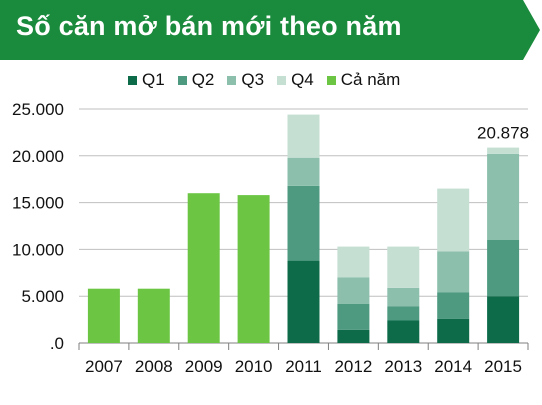  What do you see at coordinates (403, 267) in the screenshot?
I see `bar-q4-2013` at bounding box center [403, 267].